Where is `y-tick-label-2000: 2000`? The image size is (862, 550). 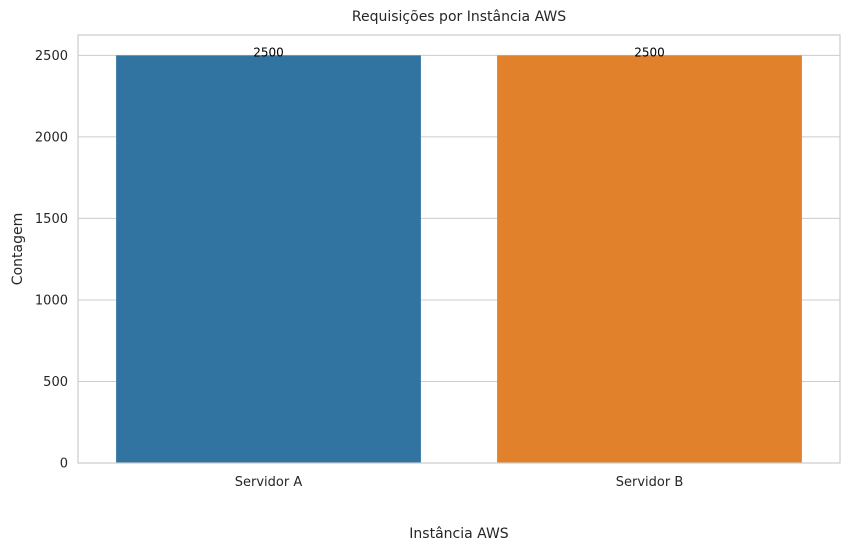 y-tick-label-2000: 2000 is located at coordinates (51, 137).